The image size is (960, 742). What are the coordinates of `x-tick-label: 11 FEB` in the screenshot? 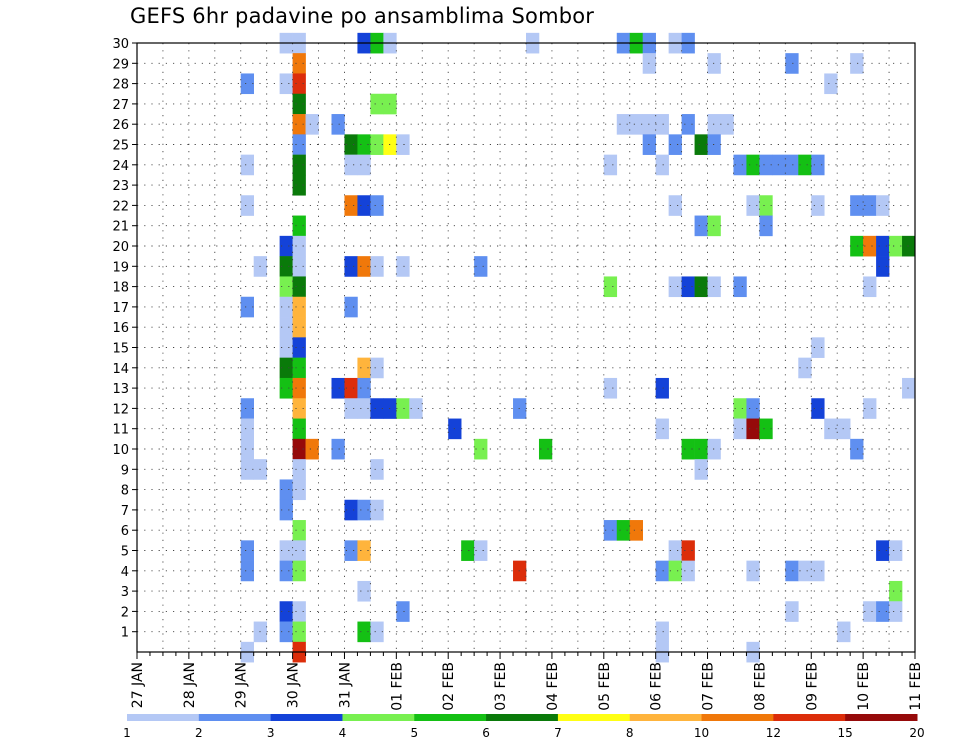 It's located at (916, 686).